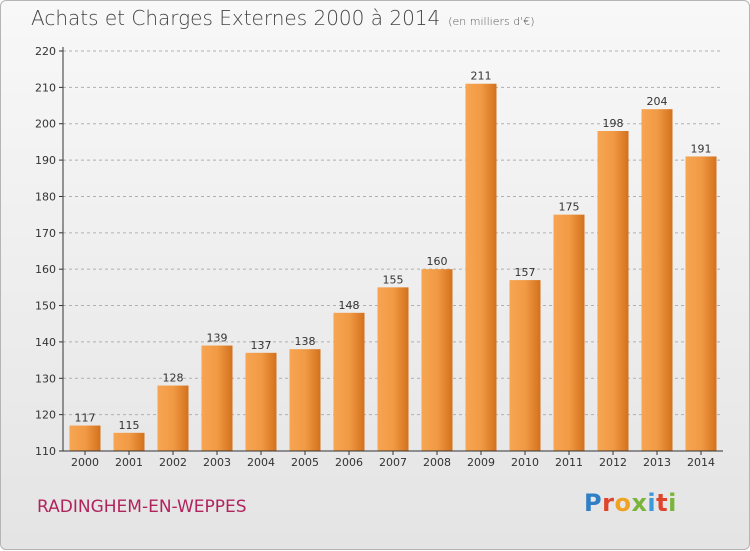  I want to click on value-label: 139, so click(217, 338).